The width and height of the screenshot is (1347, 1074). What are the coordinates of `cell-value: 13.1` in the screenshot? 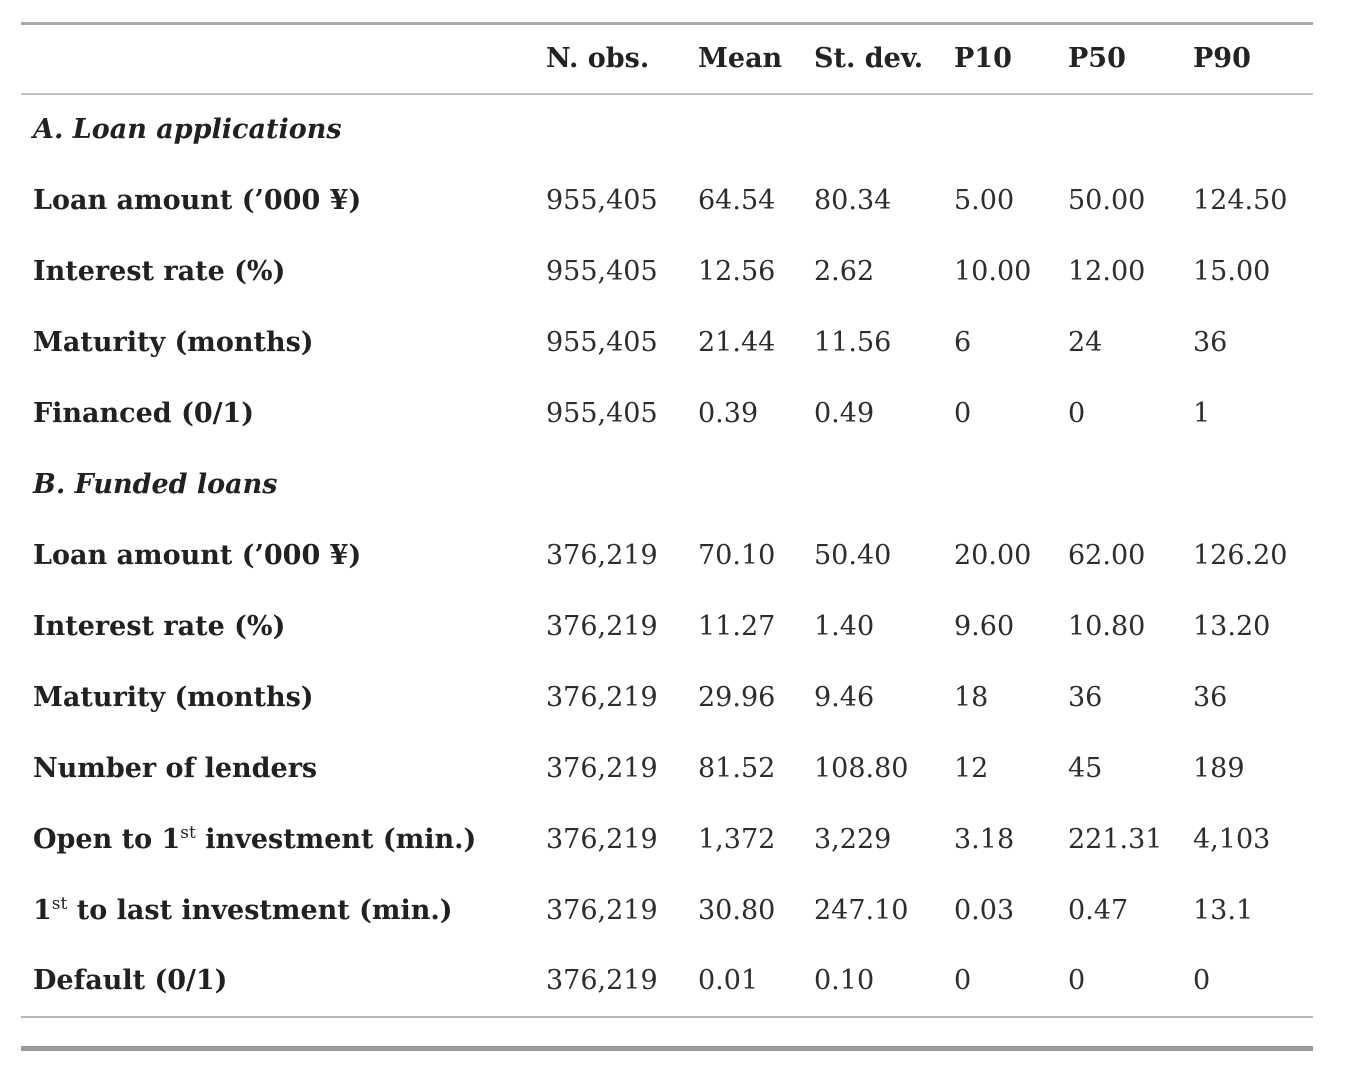 It's located at (1223, 910).